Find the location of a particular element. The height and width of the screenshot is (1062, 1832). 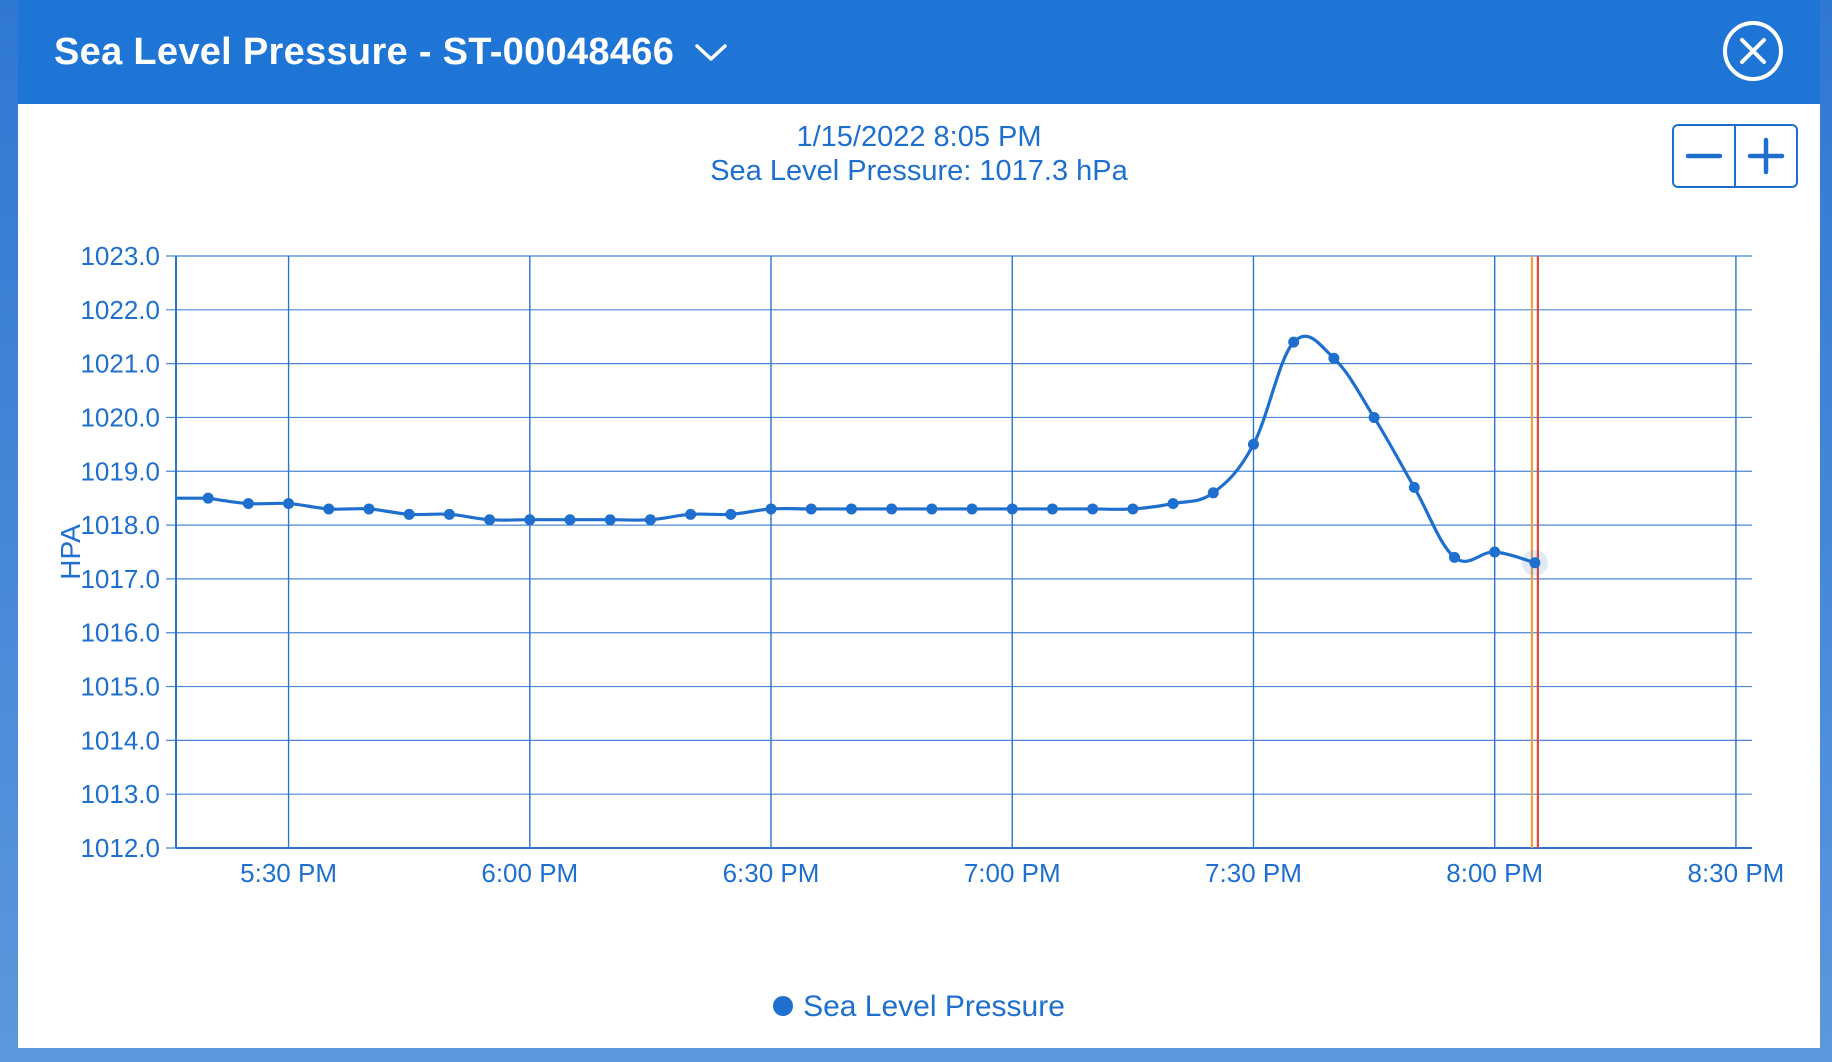

y-tick-label: 1018.0 is located at coordinates (120, 525).